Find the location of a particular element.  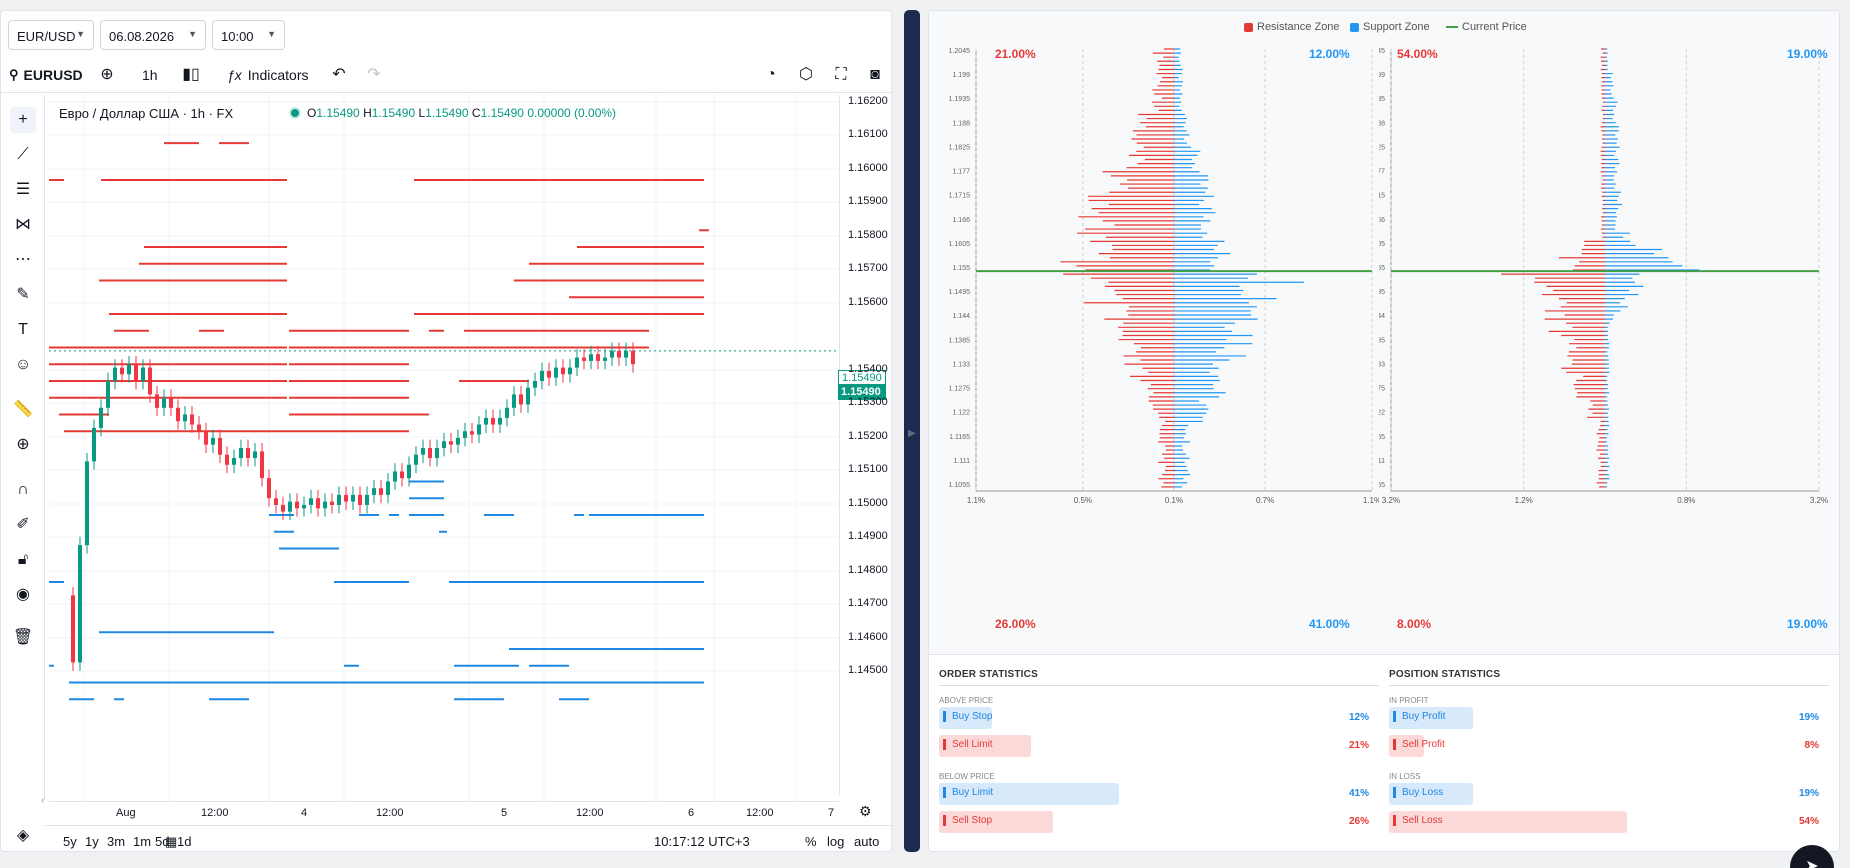

percent-button: % is located at coordinates (811, 841).